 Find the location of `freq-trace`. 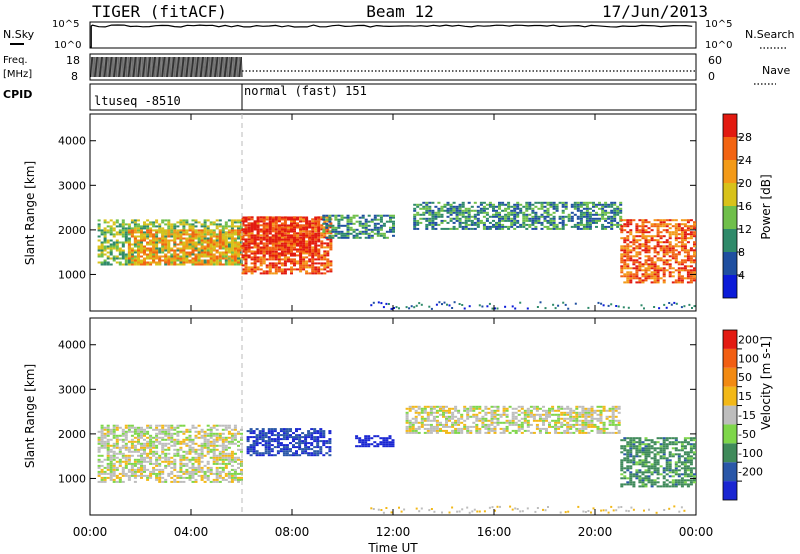

freq-trace is located at coordinates (166, 67).